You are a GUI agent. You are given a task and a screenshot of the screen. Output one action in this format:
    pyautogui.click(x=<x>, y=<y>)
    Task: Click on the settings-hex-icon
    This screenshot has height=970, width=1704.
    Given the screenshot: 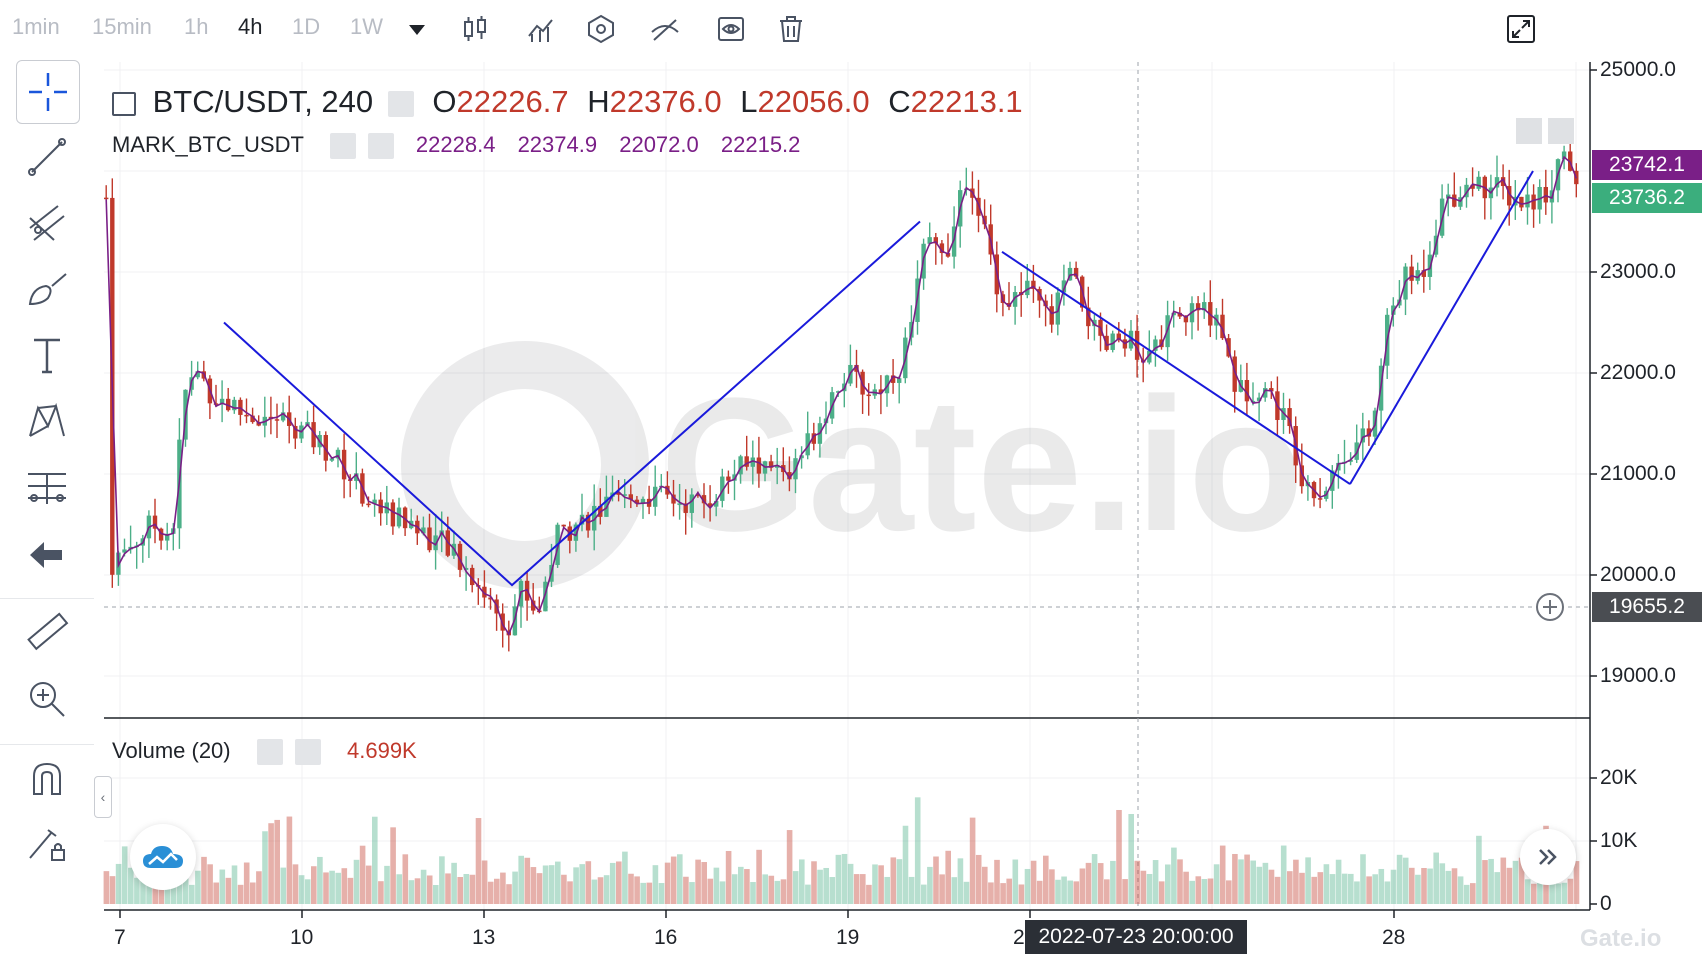 What is the action you would take?
    pyautogui.click(x=601, y=29)
    